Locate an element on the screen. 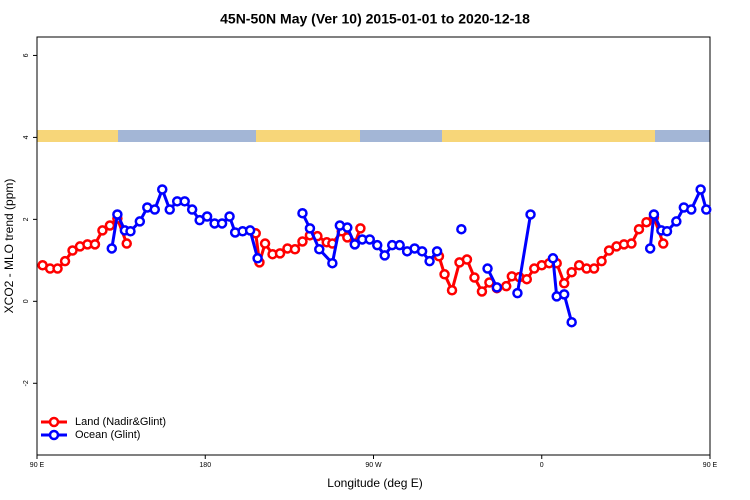 The width and height of the screenshot is (750, 500). map-strip is located at coordinates (373, 136).